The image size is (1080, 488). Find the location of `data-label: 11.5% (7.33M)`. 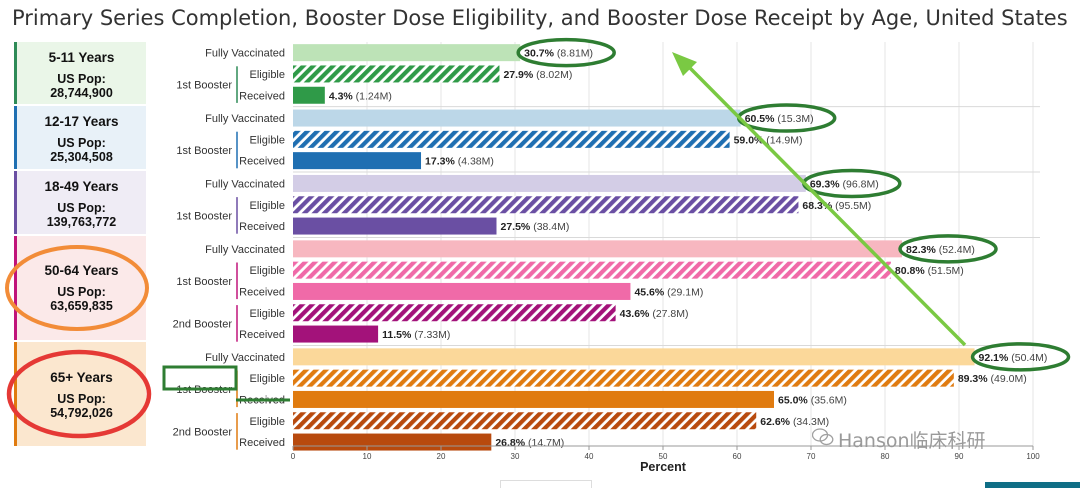

data-label: 11.5% (7.33M) is located at coordinates (416, 335).